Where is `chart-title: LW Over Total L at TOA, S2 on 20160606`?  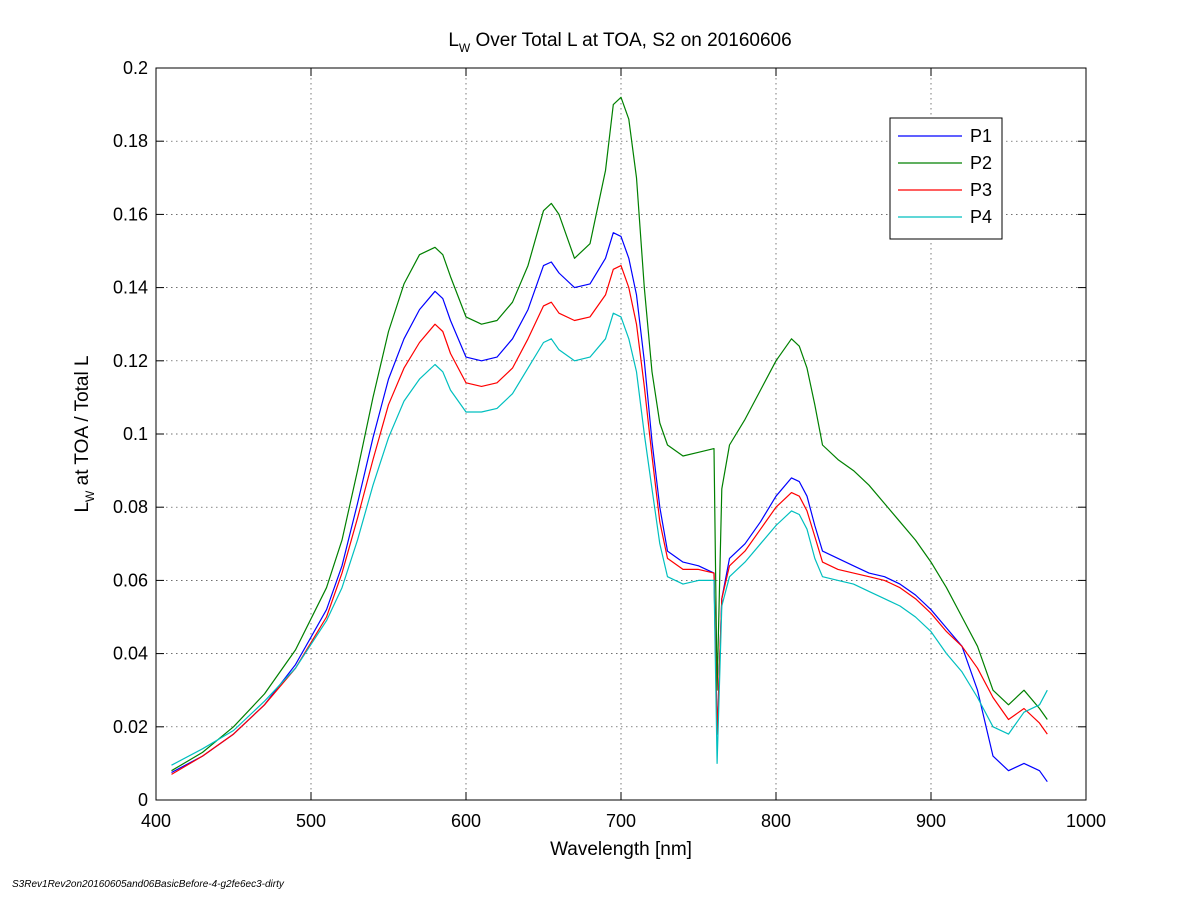 chart-title: LW Over Total L at TOA, S2 on 20160606 is located at coordinates (619, 42).